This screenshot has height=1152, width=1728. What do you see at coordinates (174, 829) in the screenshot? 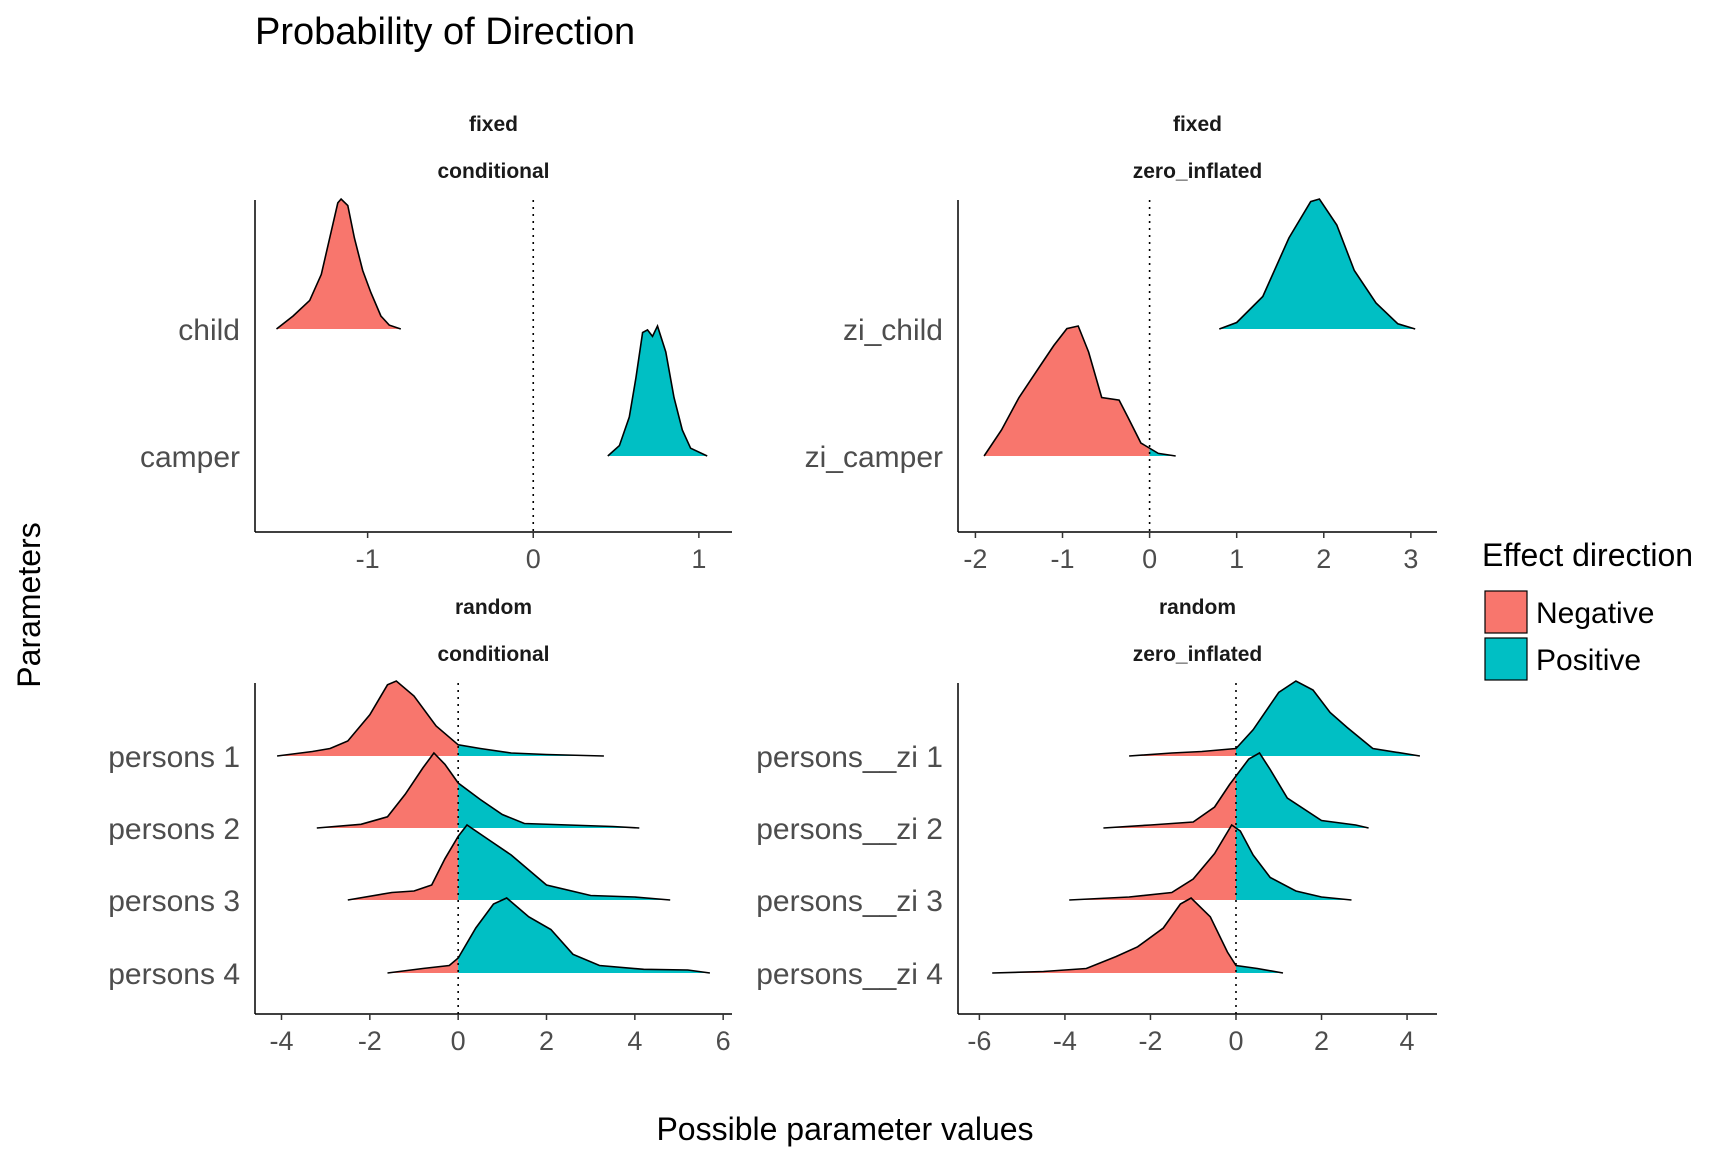
I see `y-tick-label: persons 2` at bounding box center [174, 829].